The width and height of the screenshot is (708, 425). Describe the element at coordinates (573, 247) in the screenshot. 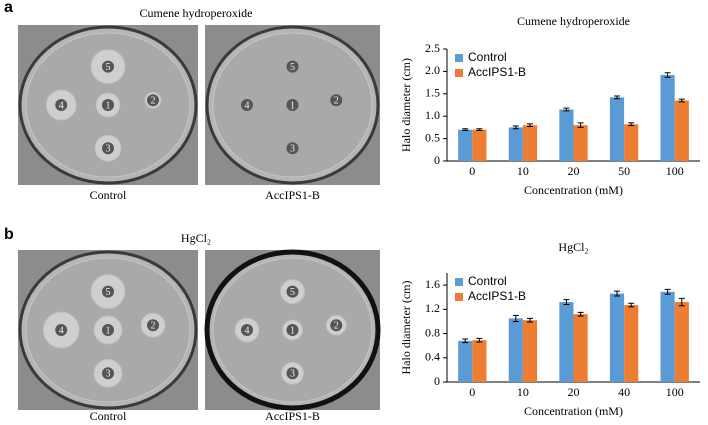

I see `chart-title: HgCl₂` at that location.